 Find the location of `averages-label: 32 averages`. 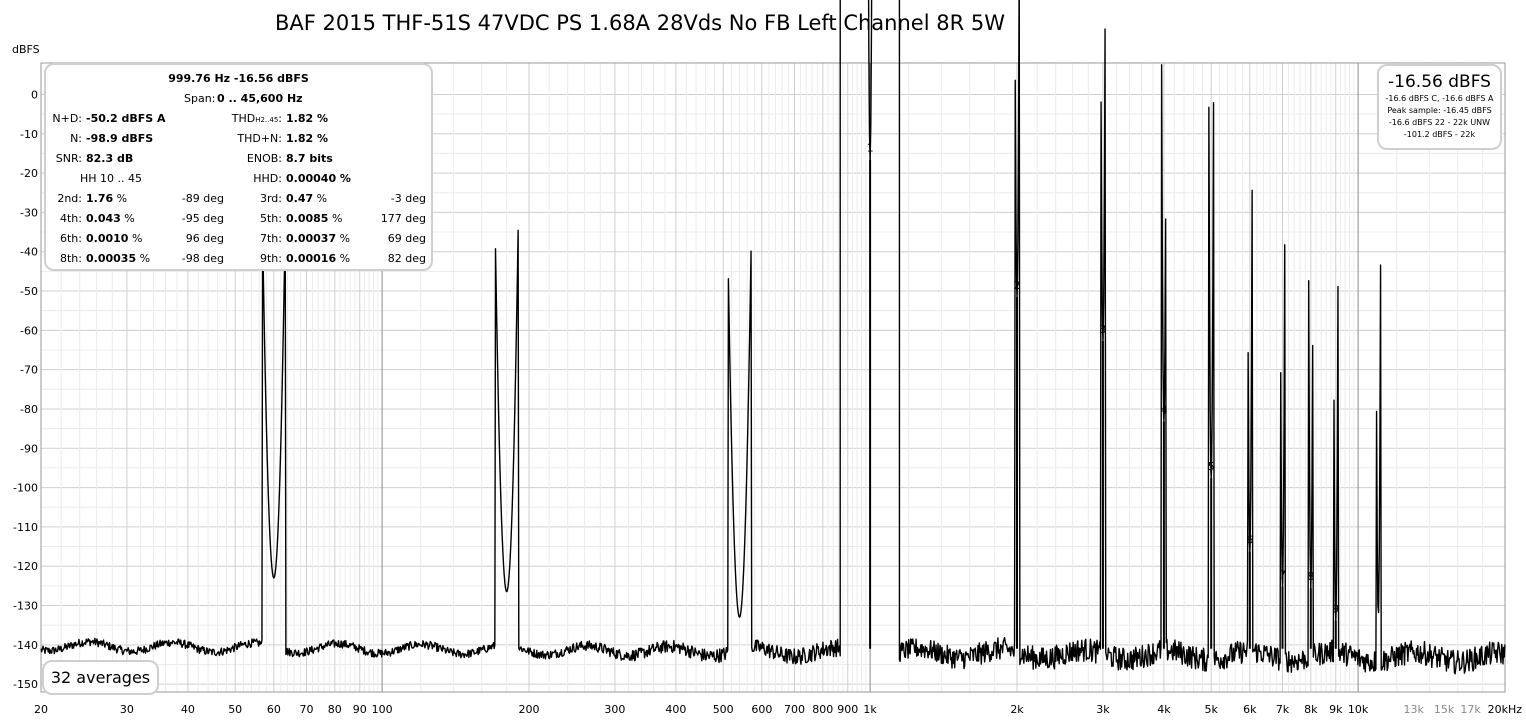

averages-label: 32 averages is located at coordinates (100, 677).